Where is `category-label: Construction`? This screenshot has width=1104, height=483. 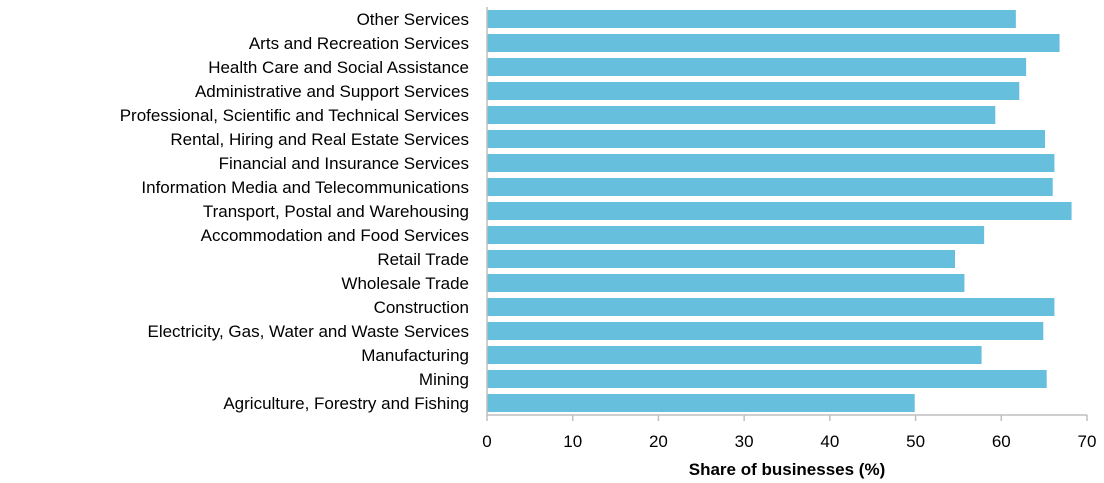 category-label: Construction is located at coordinates (421, 307).